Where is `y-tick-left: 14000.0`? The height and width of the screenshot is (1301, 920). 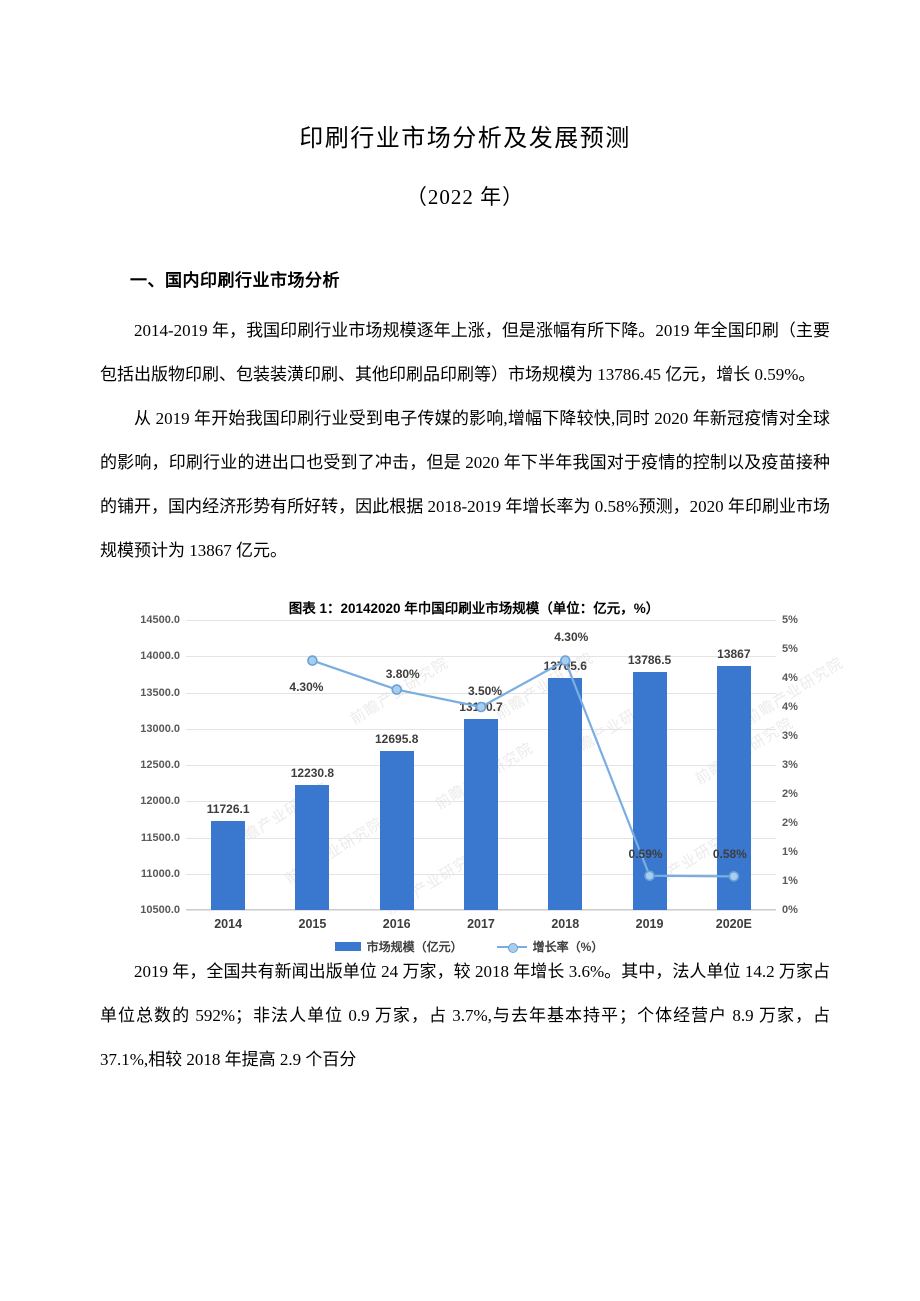
y-tick-left: 14000.0 is located at coordinates (160, 656).